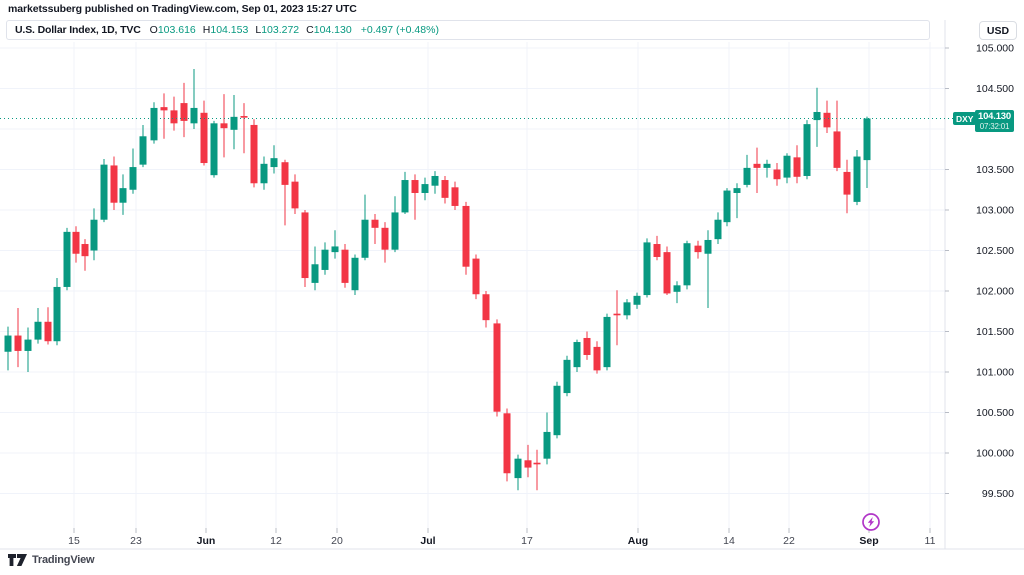 This screenshot has width=1024, height=575. I want to click on legend-high: H104.153, so click(225, 30).